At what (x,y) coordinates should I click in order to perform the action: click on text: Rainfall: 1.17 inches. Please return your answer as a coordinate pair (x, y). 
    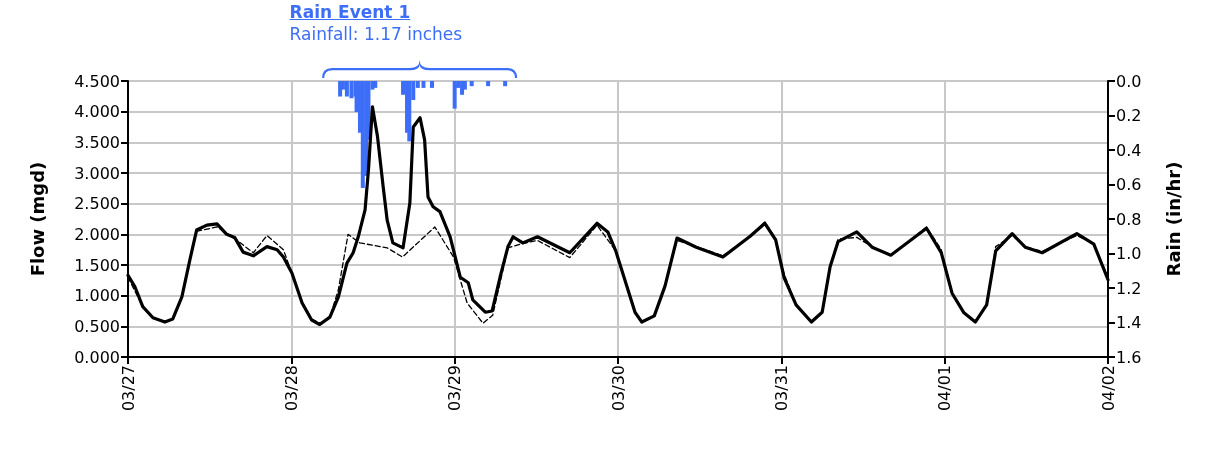
    Looking at the image, I should click on (376, 34).